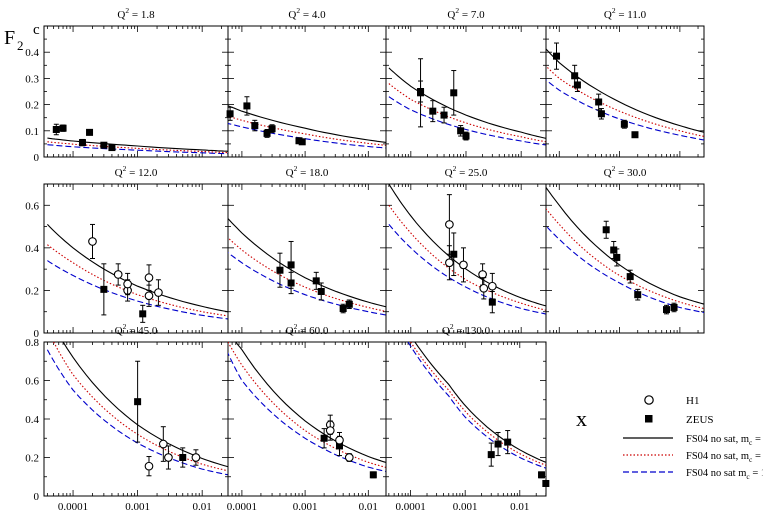  I want to click on y-axis-label: F 2 c, so click(22, 37).